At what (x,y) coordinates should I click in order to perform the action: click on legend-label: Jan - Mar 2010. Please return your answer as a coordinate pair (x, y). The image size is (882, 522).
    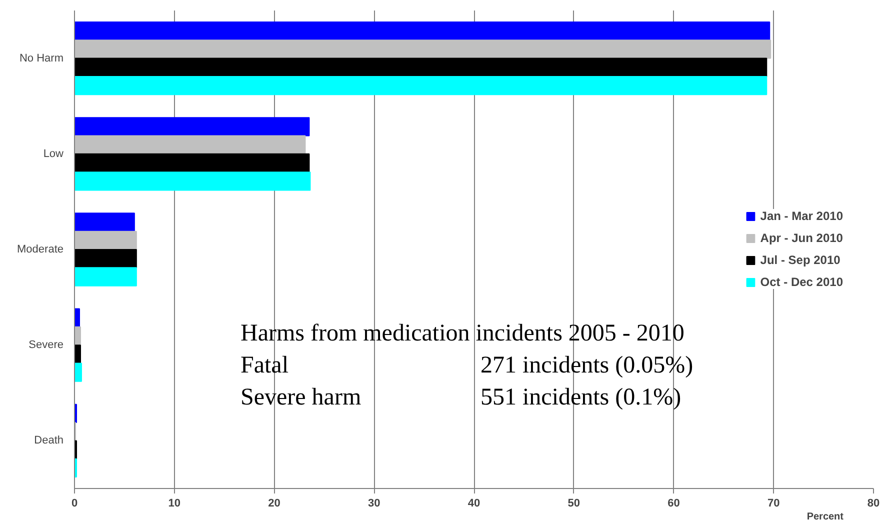
    Looking at the image, I should click on (801, 216).